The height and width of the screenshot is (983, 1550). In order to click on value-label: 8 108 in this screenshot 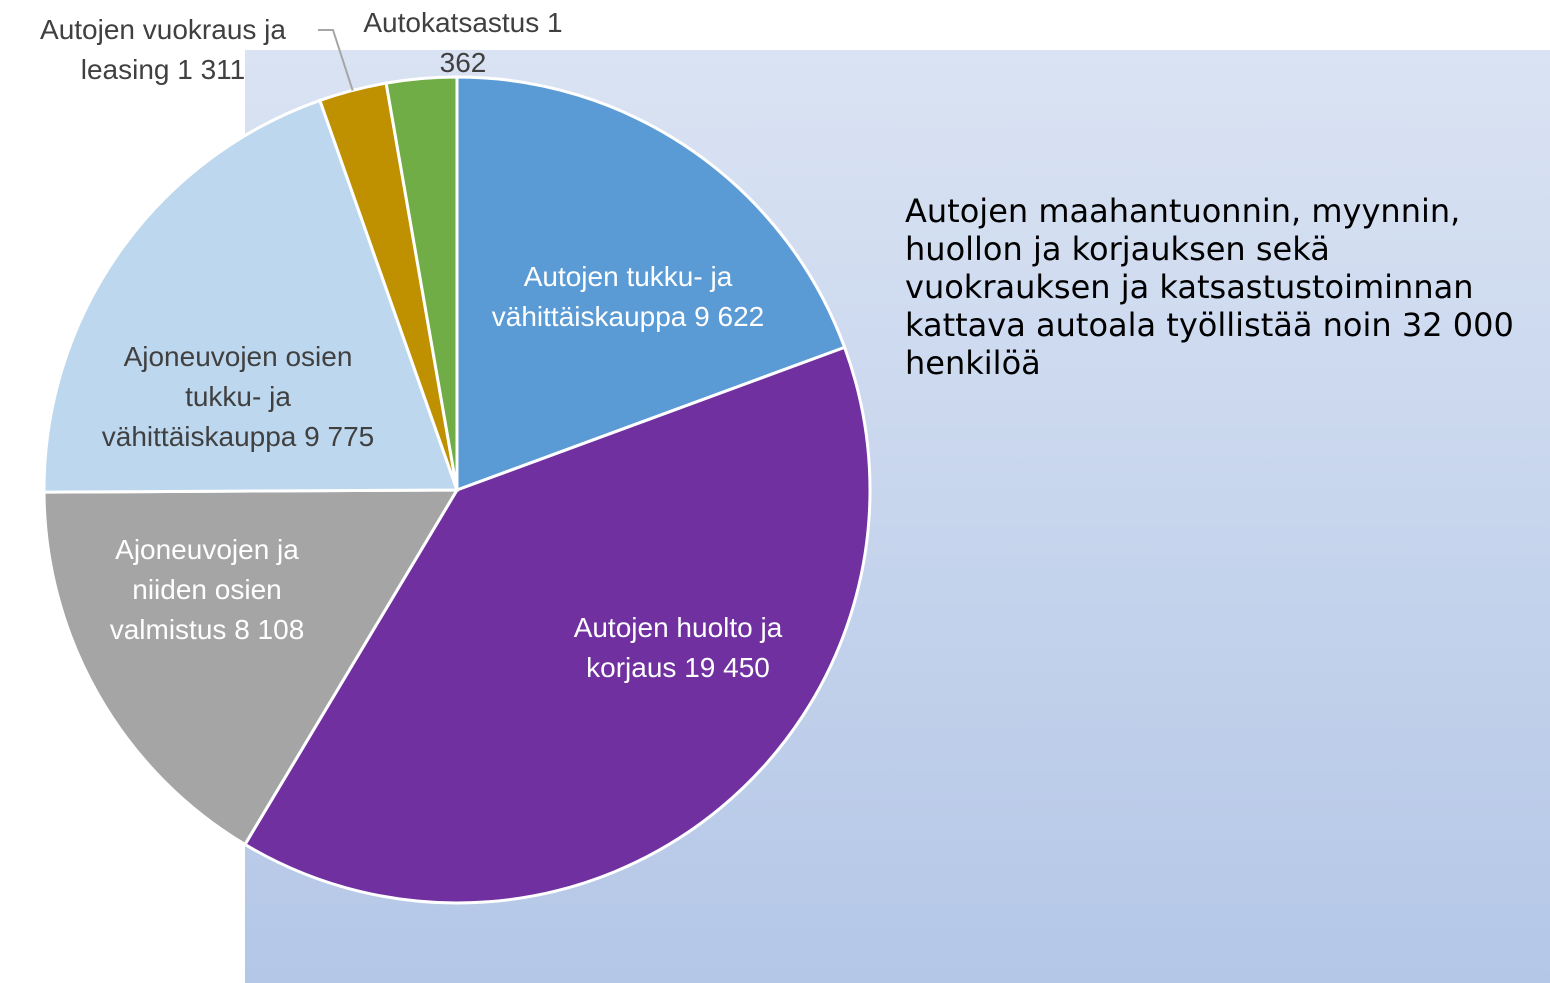, I will do `click(269, 629)`.